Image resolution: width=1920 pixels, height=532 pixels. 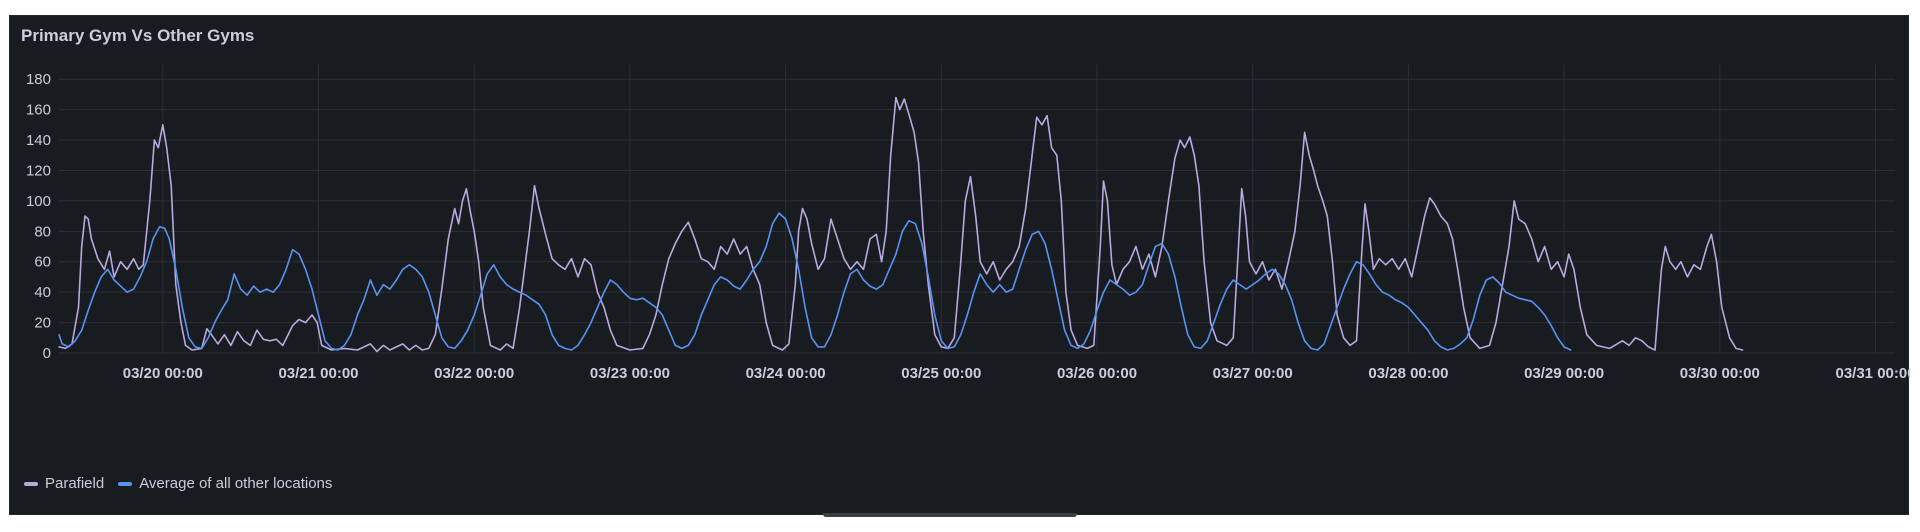 What do you see at coordinates (125, 483) in the screenshot?
I see `legend-swatch-average` at bounding box center [125, 483].